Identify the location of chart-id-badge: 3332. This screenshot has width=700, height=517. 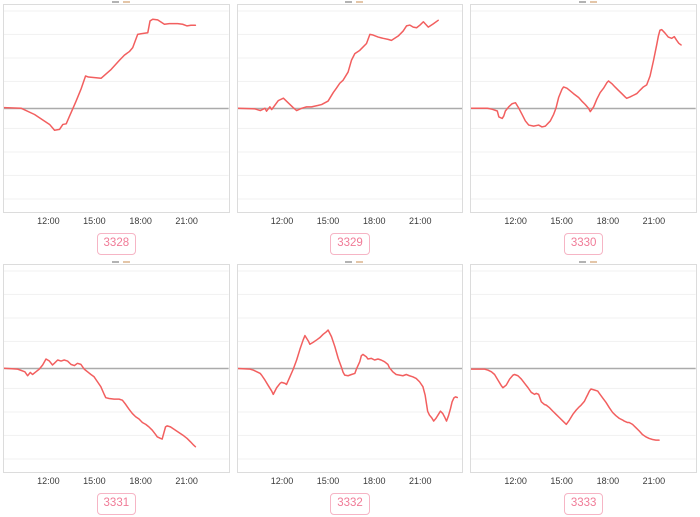
(350, 504).